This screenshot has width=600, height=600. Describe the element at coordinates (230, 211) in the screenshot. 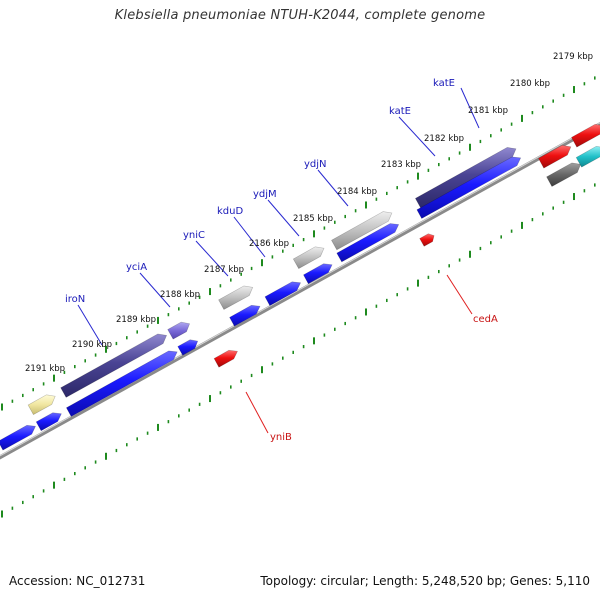

I see `gene-label-upper: kduD` at that location.